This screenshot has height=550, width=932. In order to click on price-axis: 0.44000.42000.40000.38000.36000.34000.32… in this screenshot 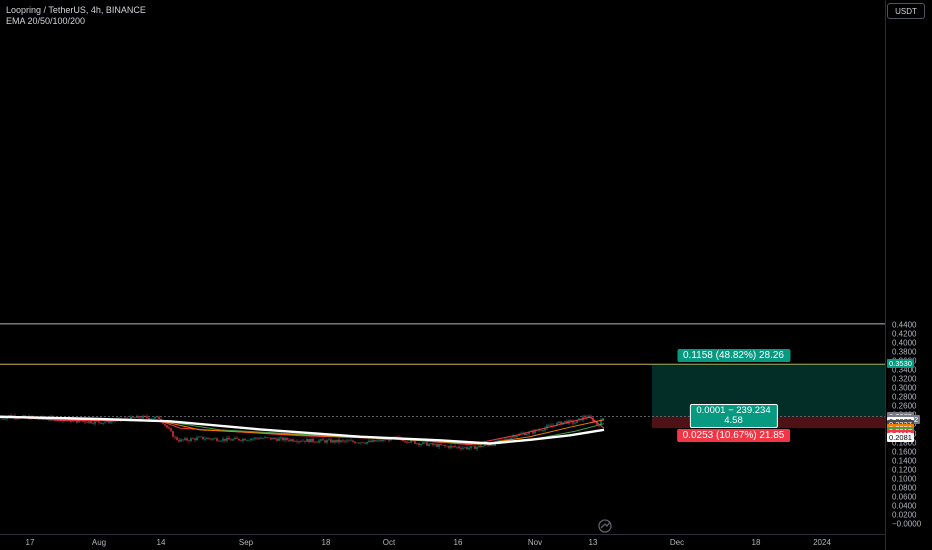, I will do `click(908, 275)`.